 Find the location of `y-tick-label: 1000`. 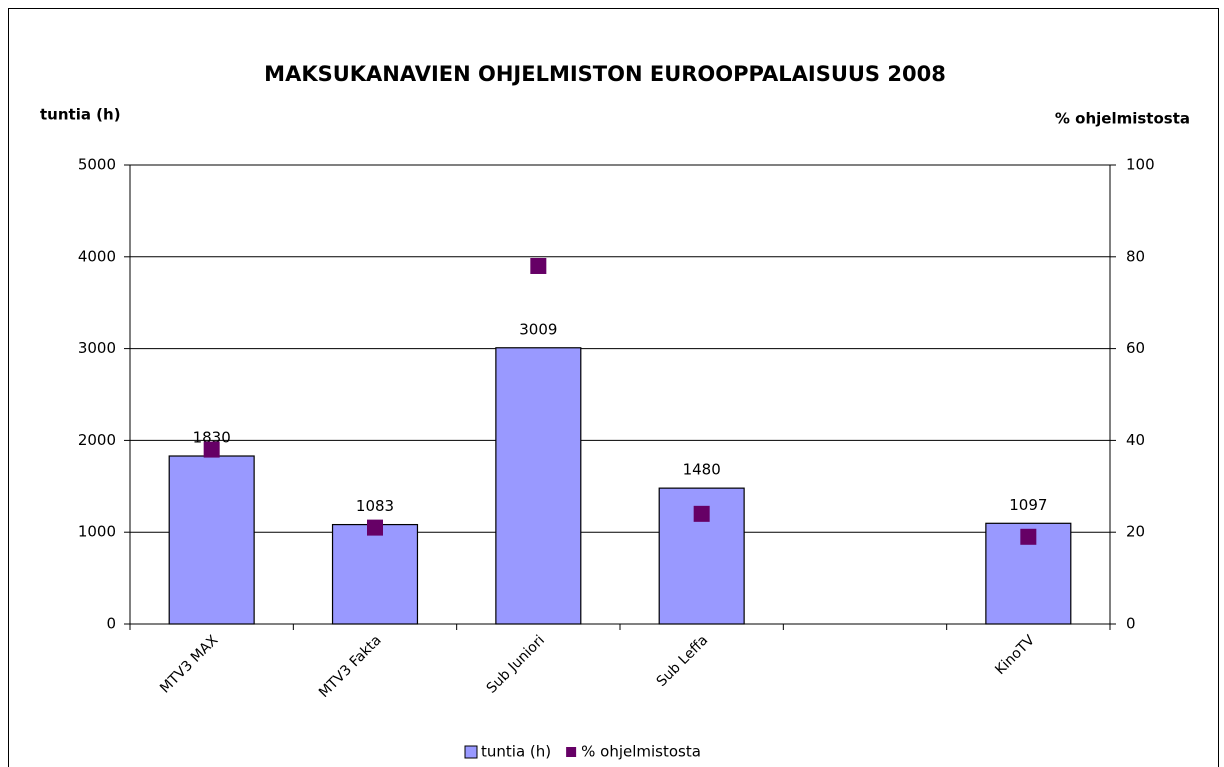

y-tick-label: 1000 is located at coordinates (97, 532).